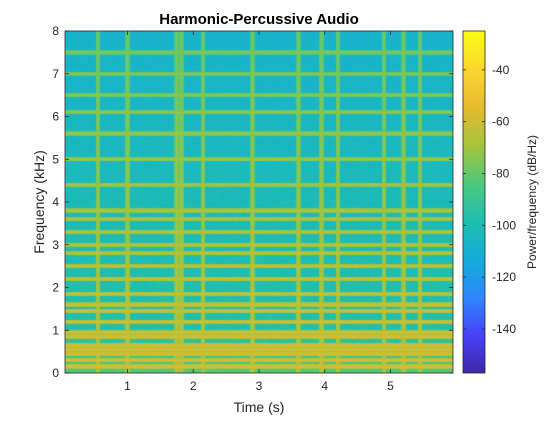 This screenshot has width=560, height=425. I want to click on colorbar, so click(474, 202).